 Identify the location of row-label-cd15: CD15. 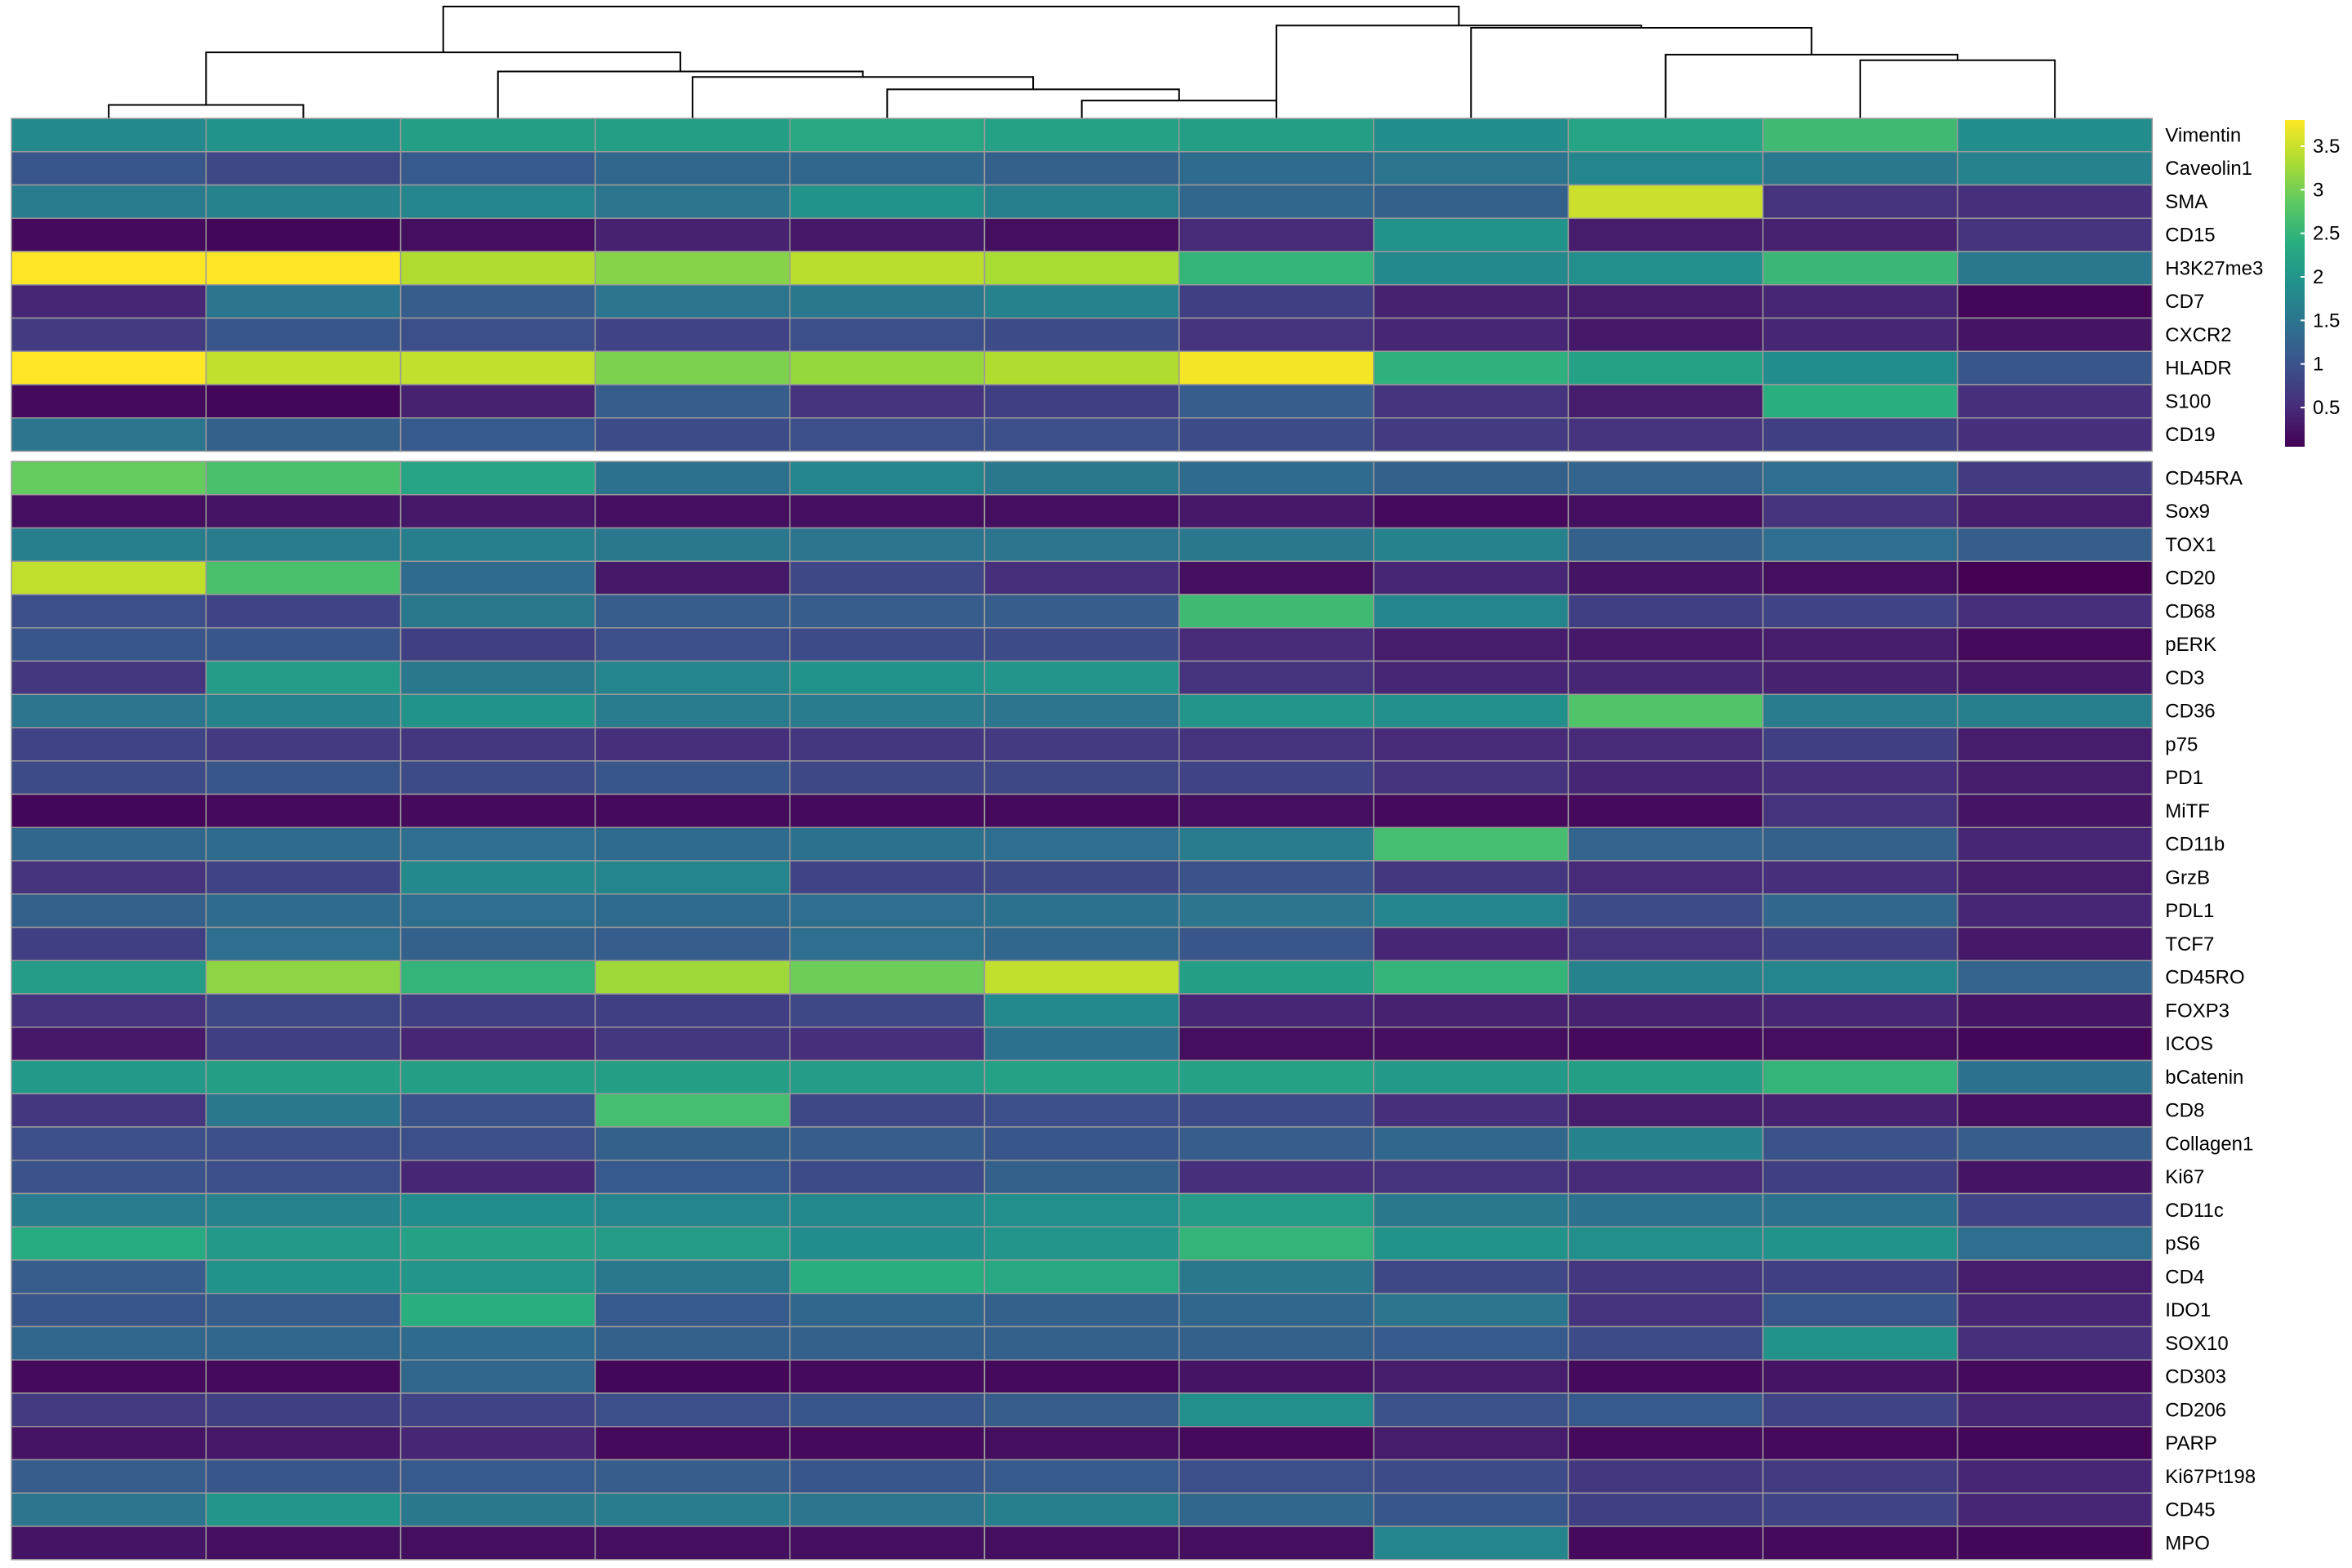
(2190, 236).